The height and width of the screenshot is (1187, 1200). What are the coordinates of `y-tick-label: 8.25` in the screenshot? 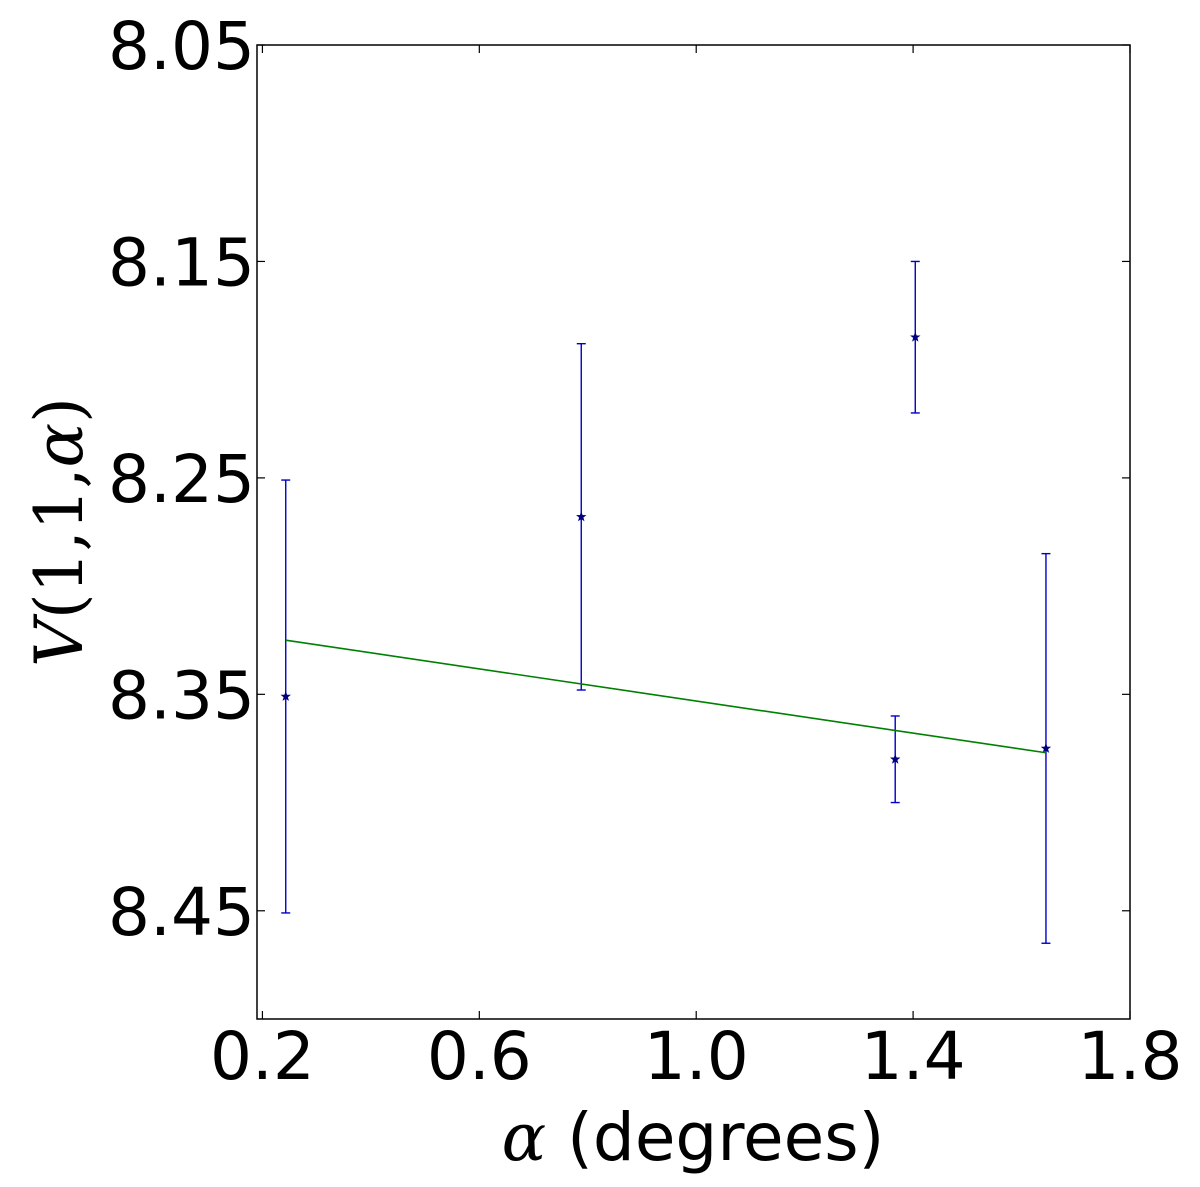 It's located at (181, 479).